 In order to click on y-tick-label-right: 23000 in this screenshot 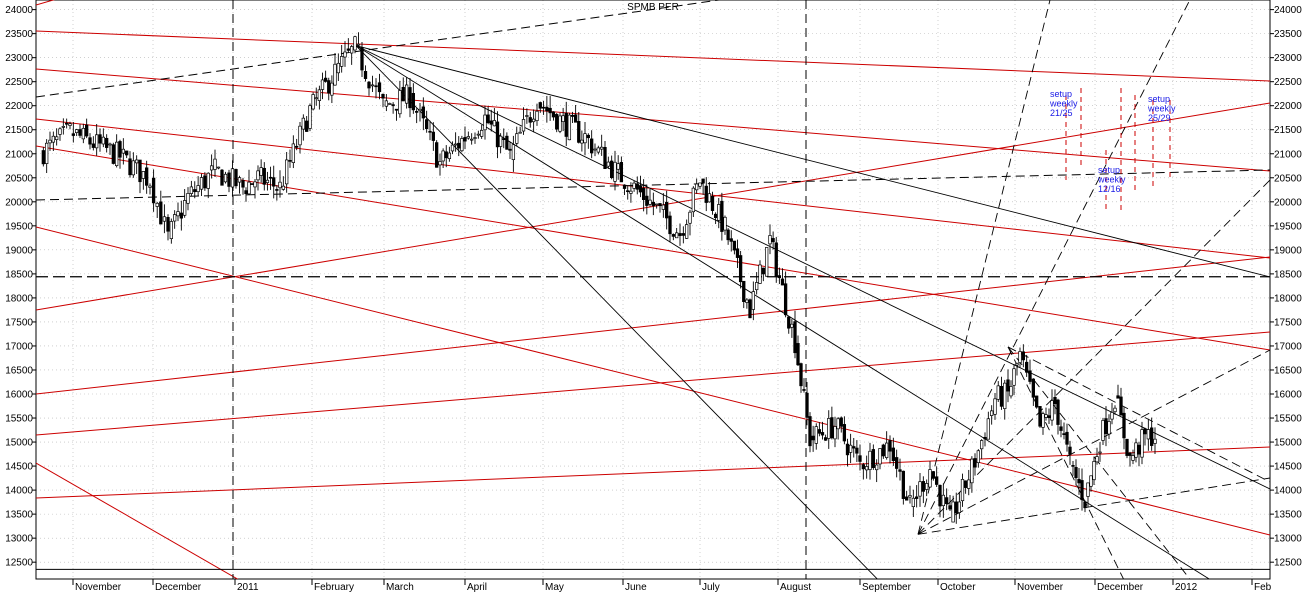, I will do `click(1288, 58)`.